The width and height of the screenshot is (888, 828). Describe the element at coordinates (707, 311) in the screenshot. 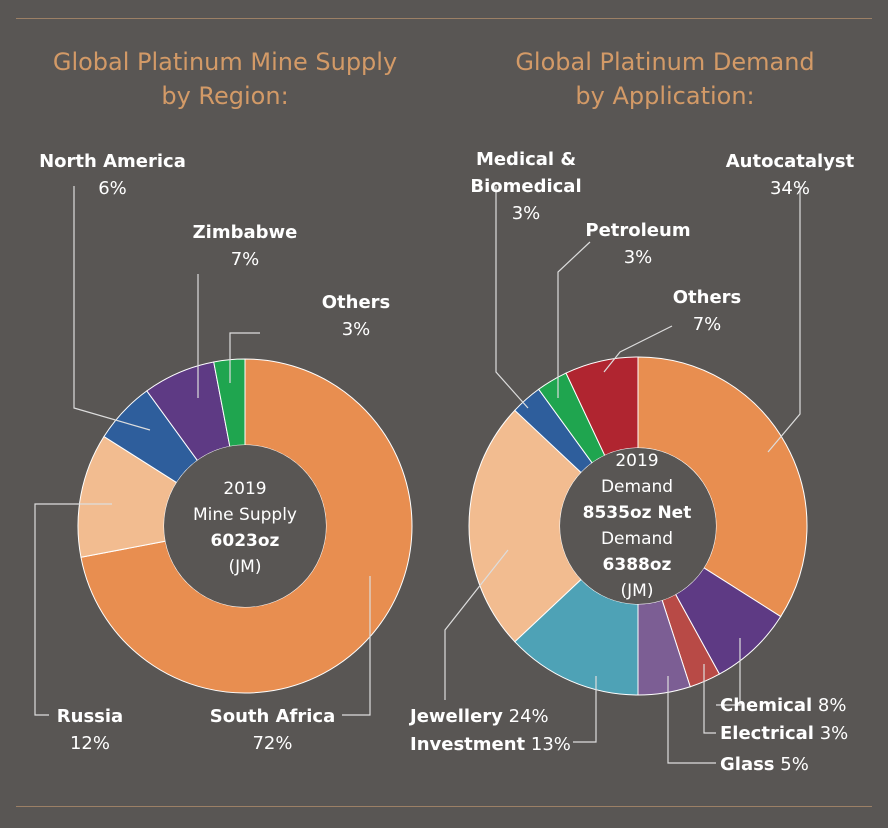

I see `label-others-right: Others 7%` at that location.